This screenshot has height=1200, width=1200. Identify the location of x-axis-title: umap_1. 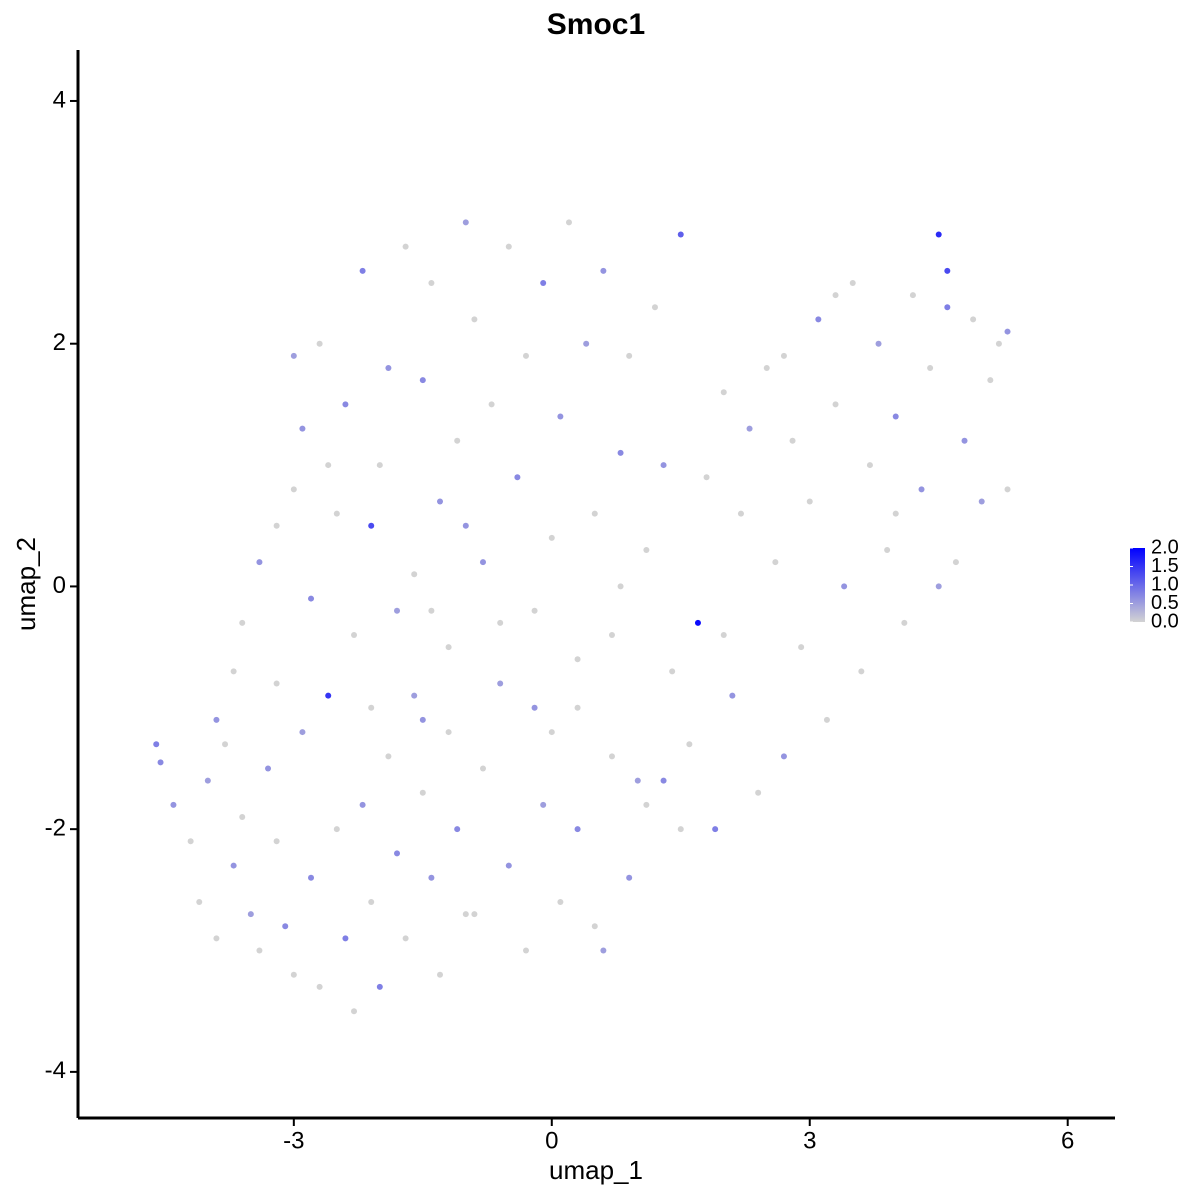
(596, 1170).